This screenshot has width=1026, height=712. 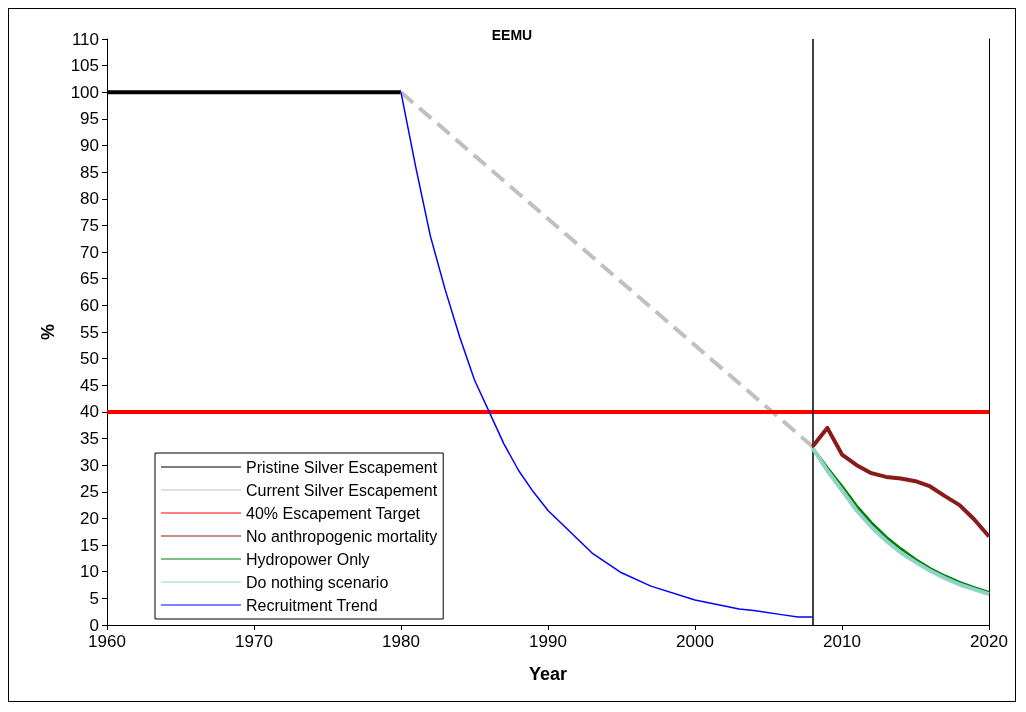 I want to click on legend-label: Current Silver Escapement, so click(x=342, y=490).